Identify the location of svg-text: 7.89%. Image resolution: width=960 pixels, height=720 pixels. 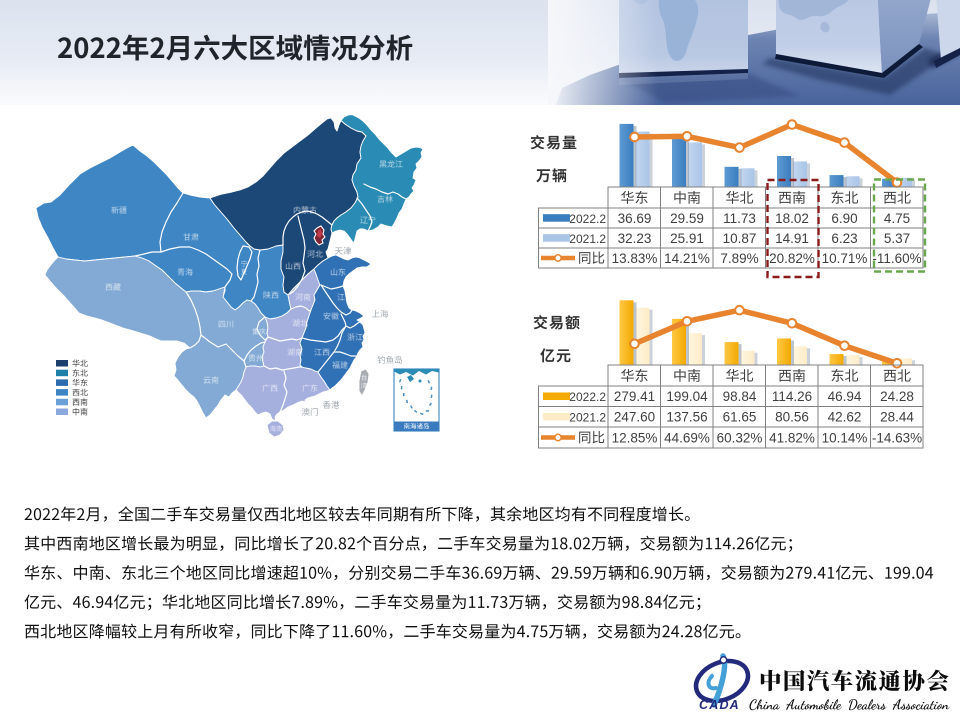
(739, 258).